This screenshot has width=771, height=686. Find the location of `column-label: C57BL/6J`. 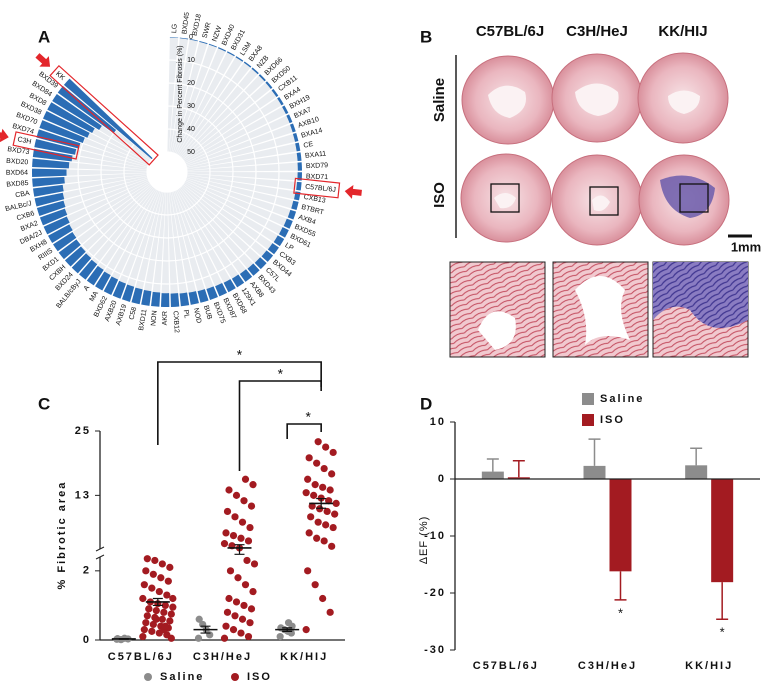

column-label: C57BL/6J is located at coordinates (510, 31).